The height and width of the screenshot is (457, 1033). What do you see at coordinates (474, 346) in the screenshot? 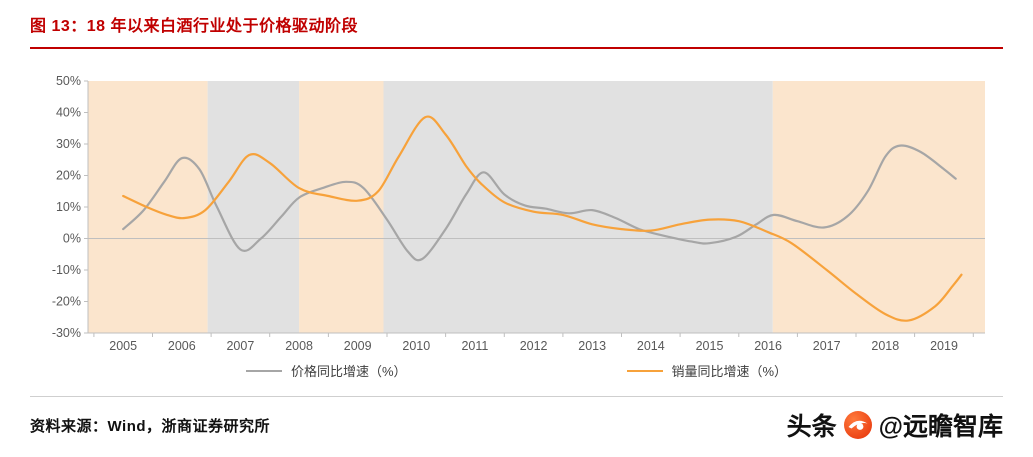
I see `svg-text: 2011` at bounding box center [474, 346].